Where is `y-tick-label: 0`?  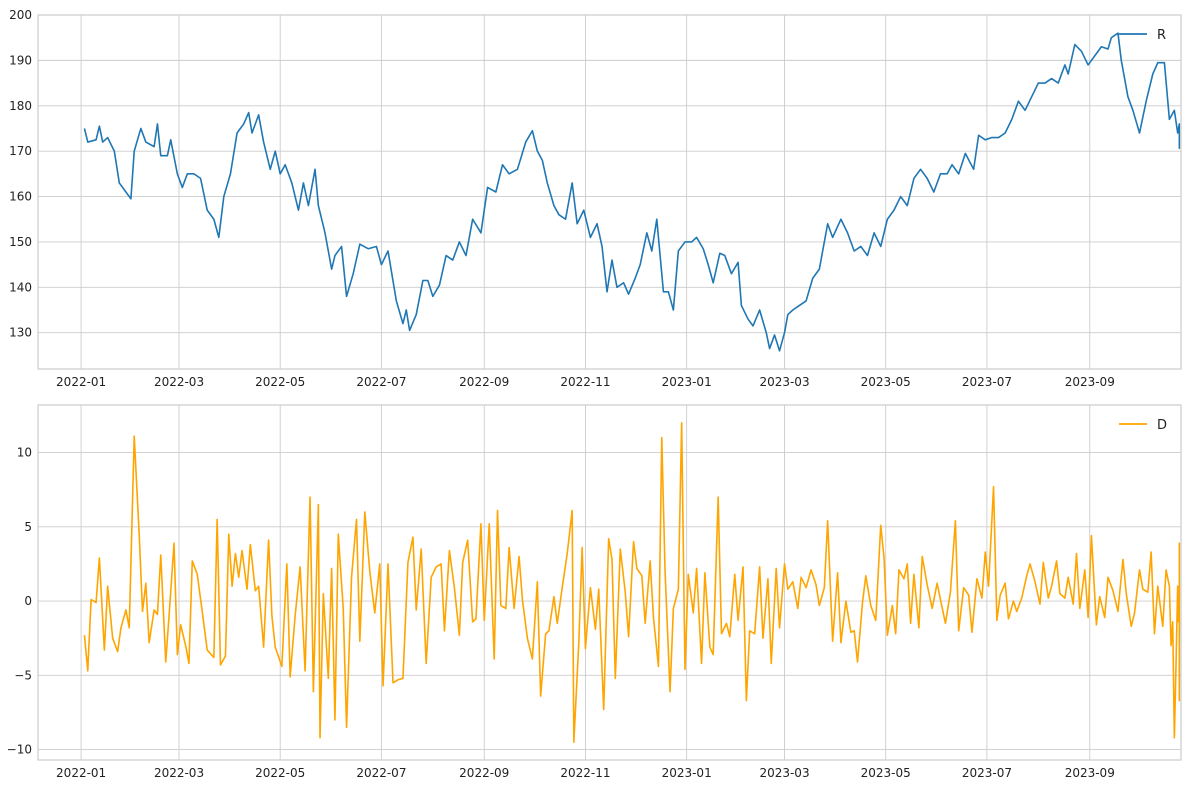 y-tick-label: 0 is located at coordinates (28, 601).